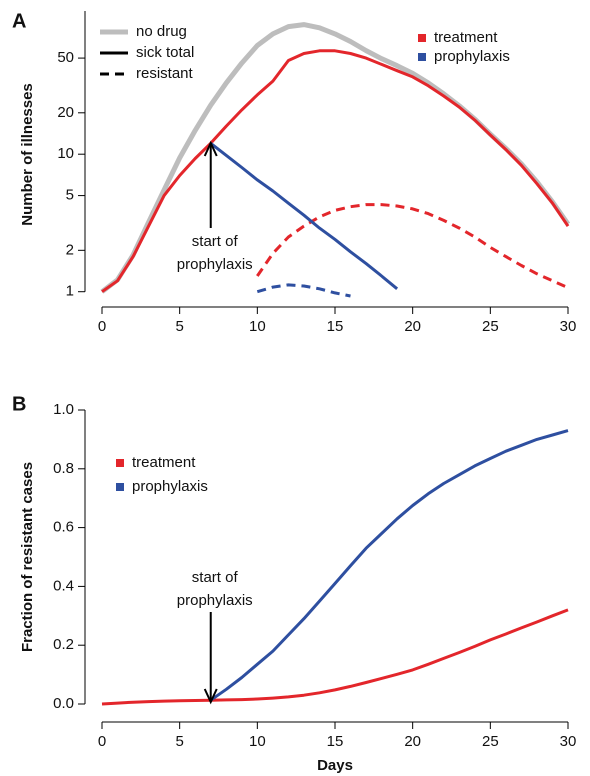  What do you see at coordinates (65, 153) in the screenshot?
I see `y-tick-label: 10` at bounding box center [65, 153].